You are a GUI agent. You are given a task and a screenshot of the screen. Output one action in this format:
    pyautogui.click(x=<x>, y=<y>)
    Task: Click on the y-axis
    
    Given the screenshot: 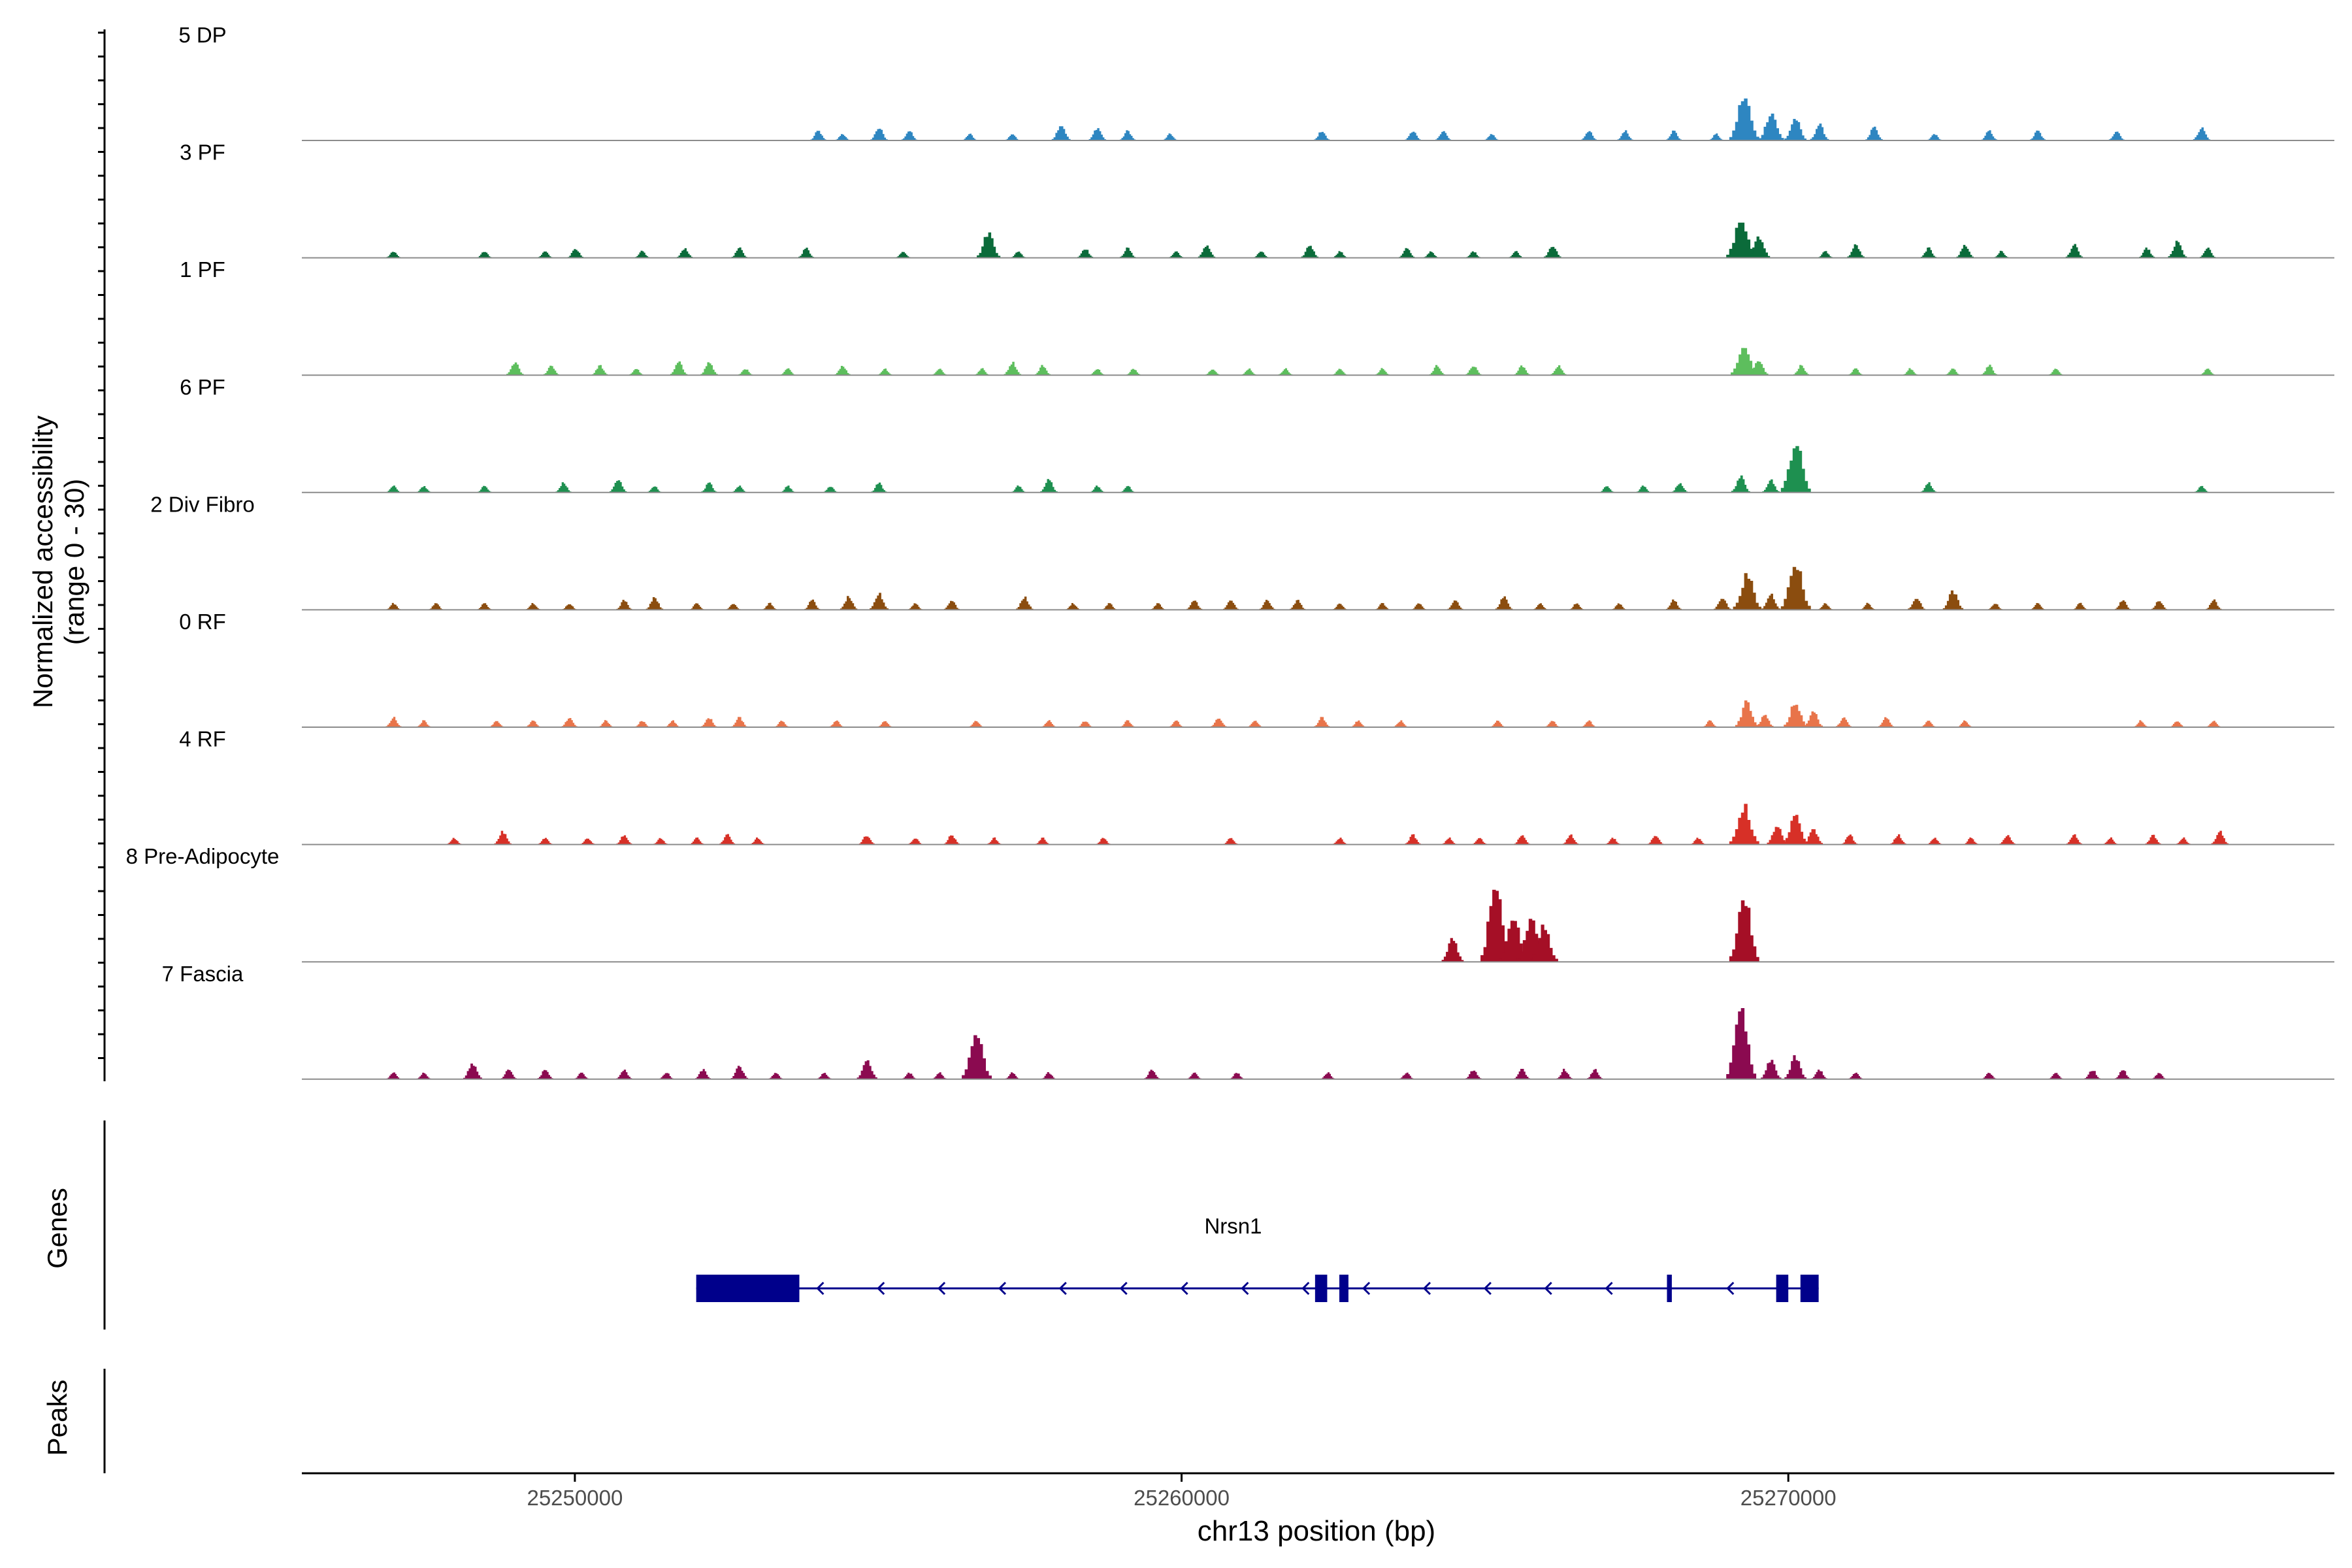 What is the action you would take?
    pyautogui.click(x=102, y=751)
    